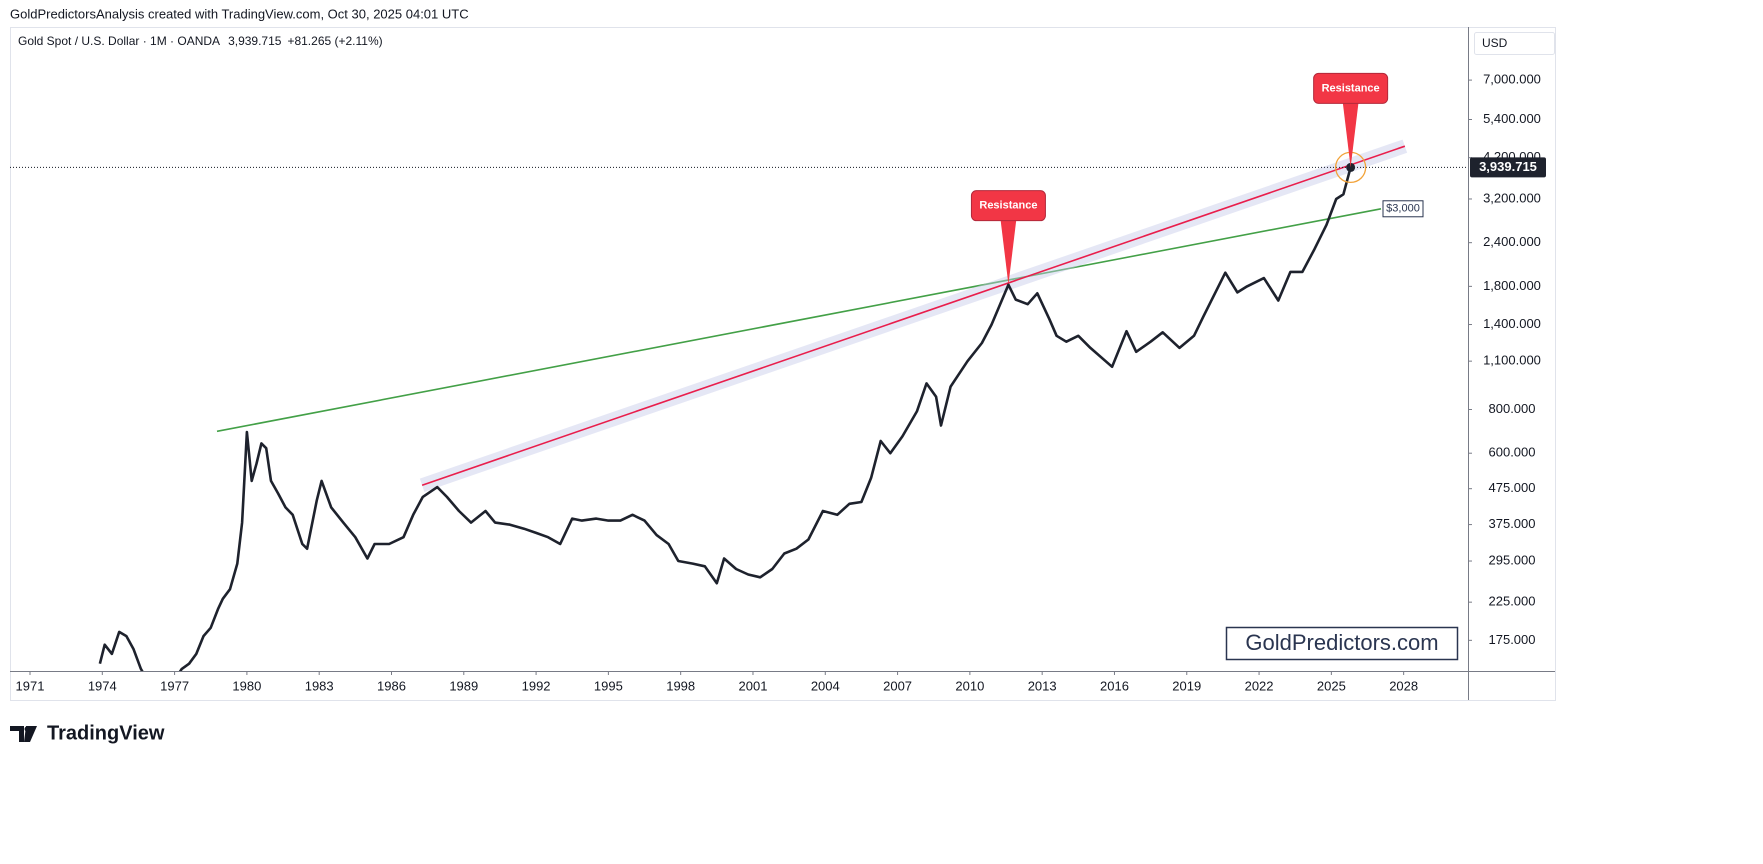 The height and width of the screenshot is (864, 1763). I want to click on last-price-label: 3,939.715, so click(1508, 166).